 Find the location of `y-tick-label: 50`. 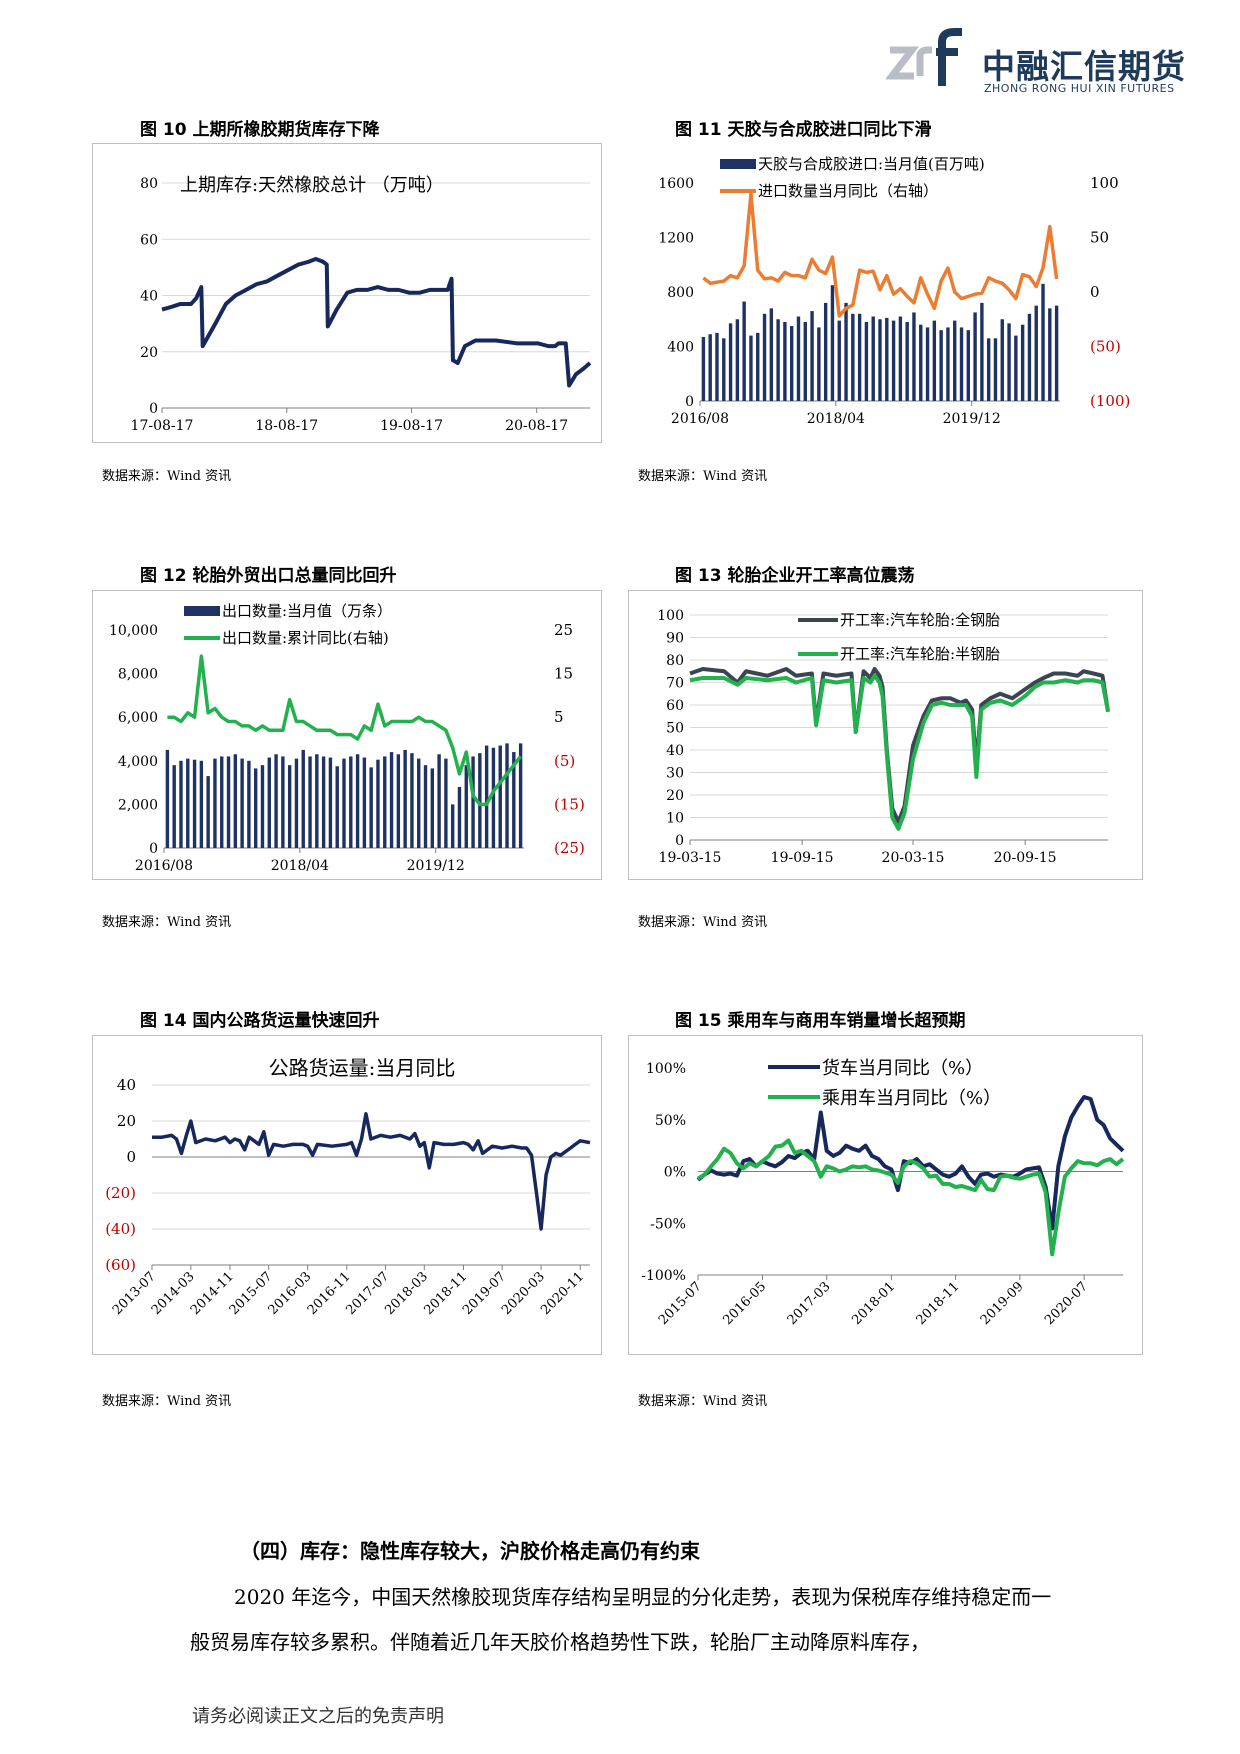

y-tick-label: 50 is located at coordinates (675, 729).